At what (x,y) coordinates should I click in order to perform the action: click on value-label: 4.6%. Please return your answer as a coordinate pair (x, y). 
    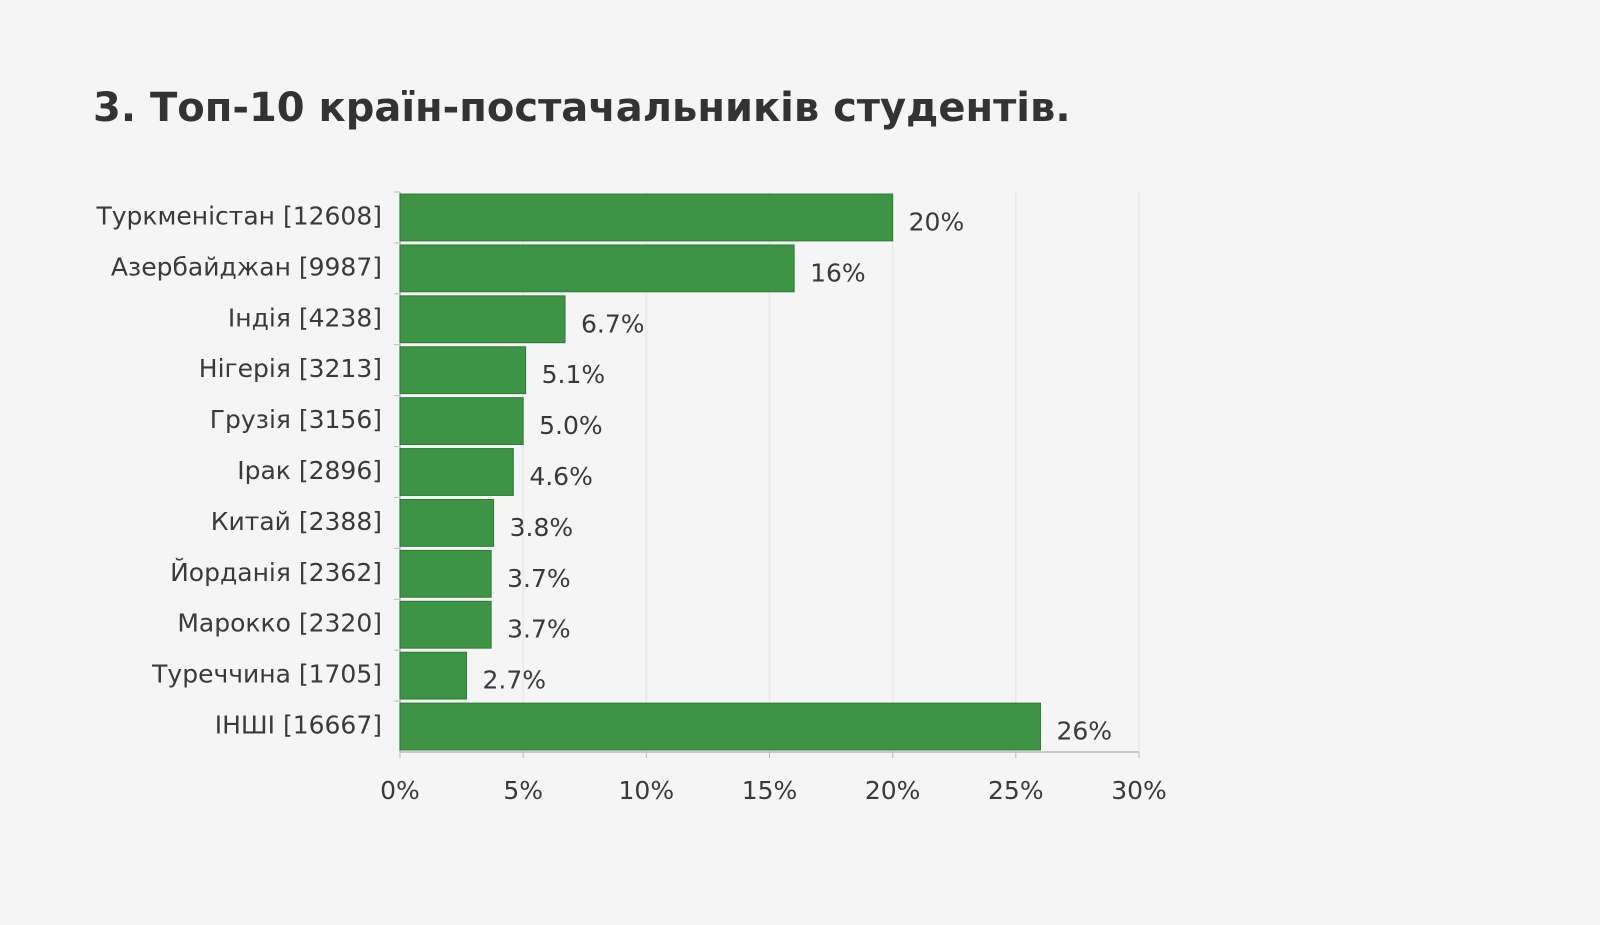
    Looking at the image, I should click on (561, 476).